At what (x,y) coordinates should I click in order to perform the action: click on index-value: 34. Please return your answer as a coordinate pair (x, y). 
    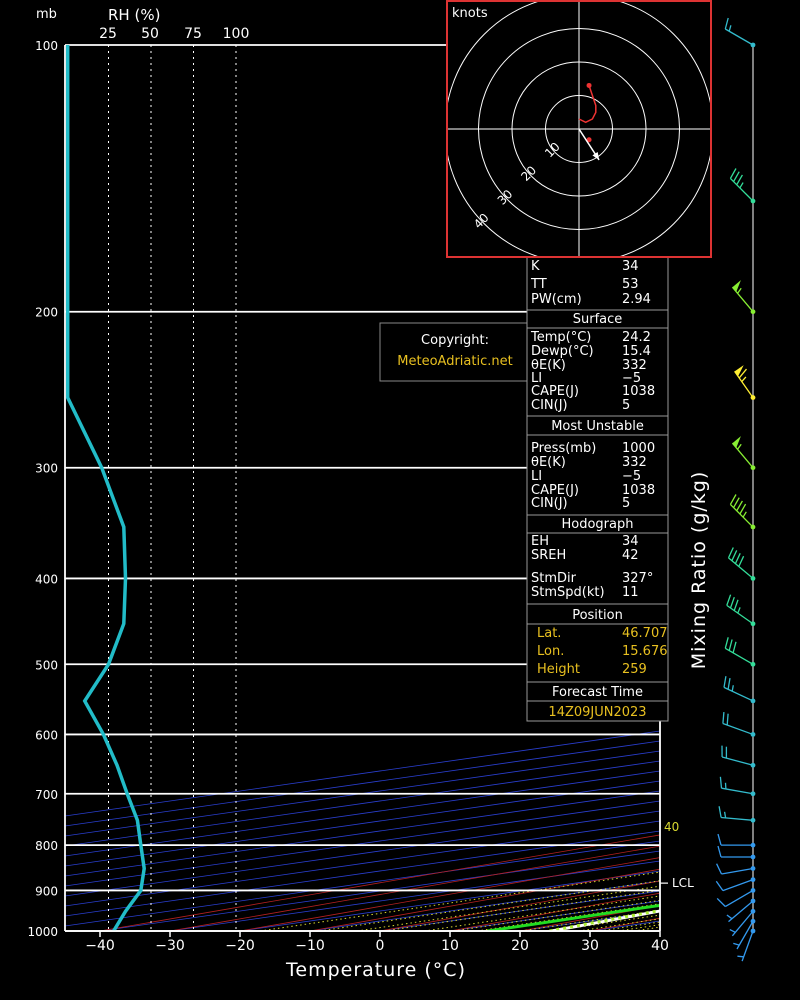
    Looking at the image, I should click on (630, 266).